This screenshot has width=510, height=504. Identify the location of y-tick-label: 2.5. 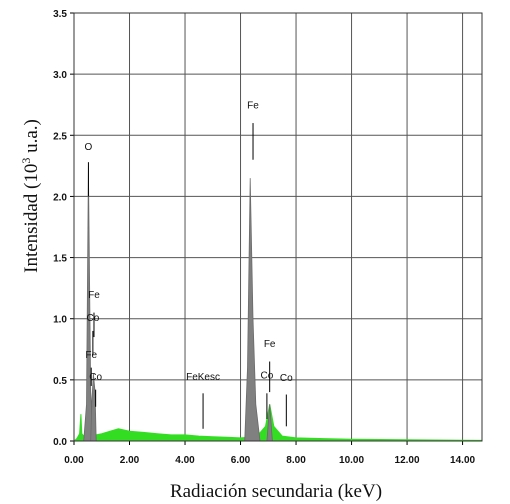
(60, 136).